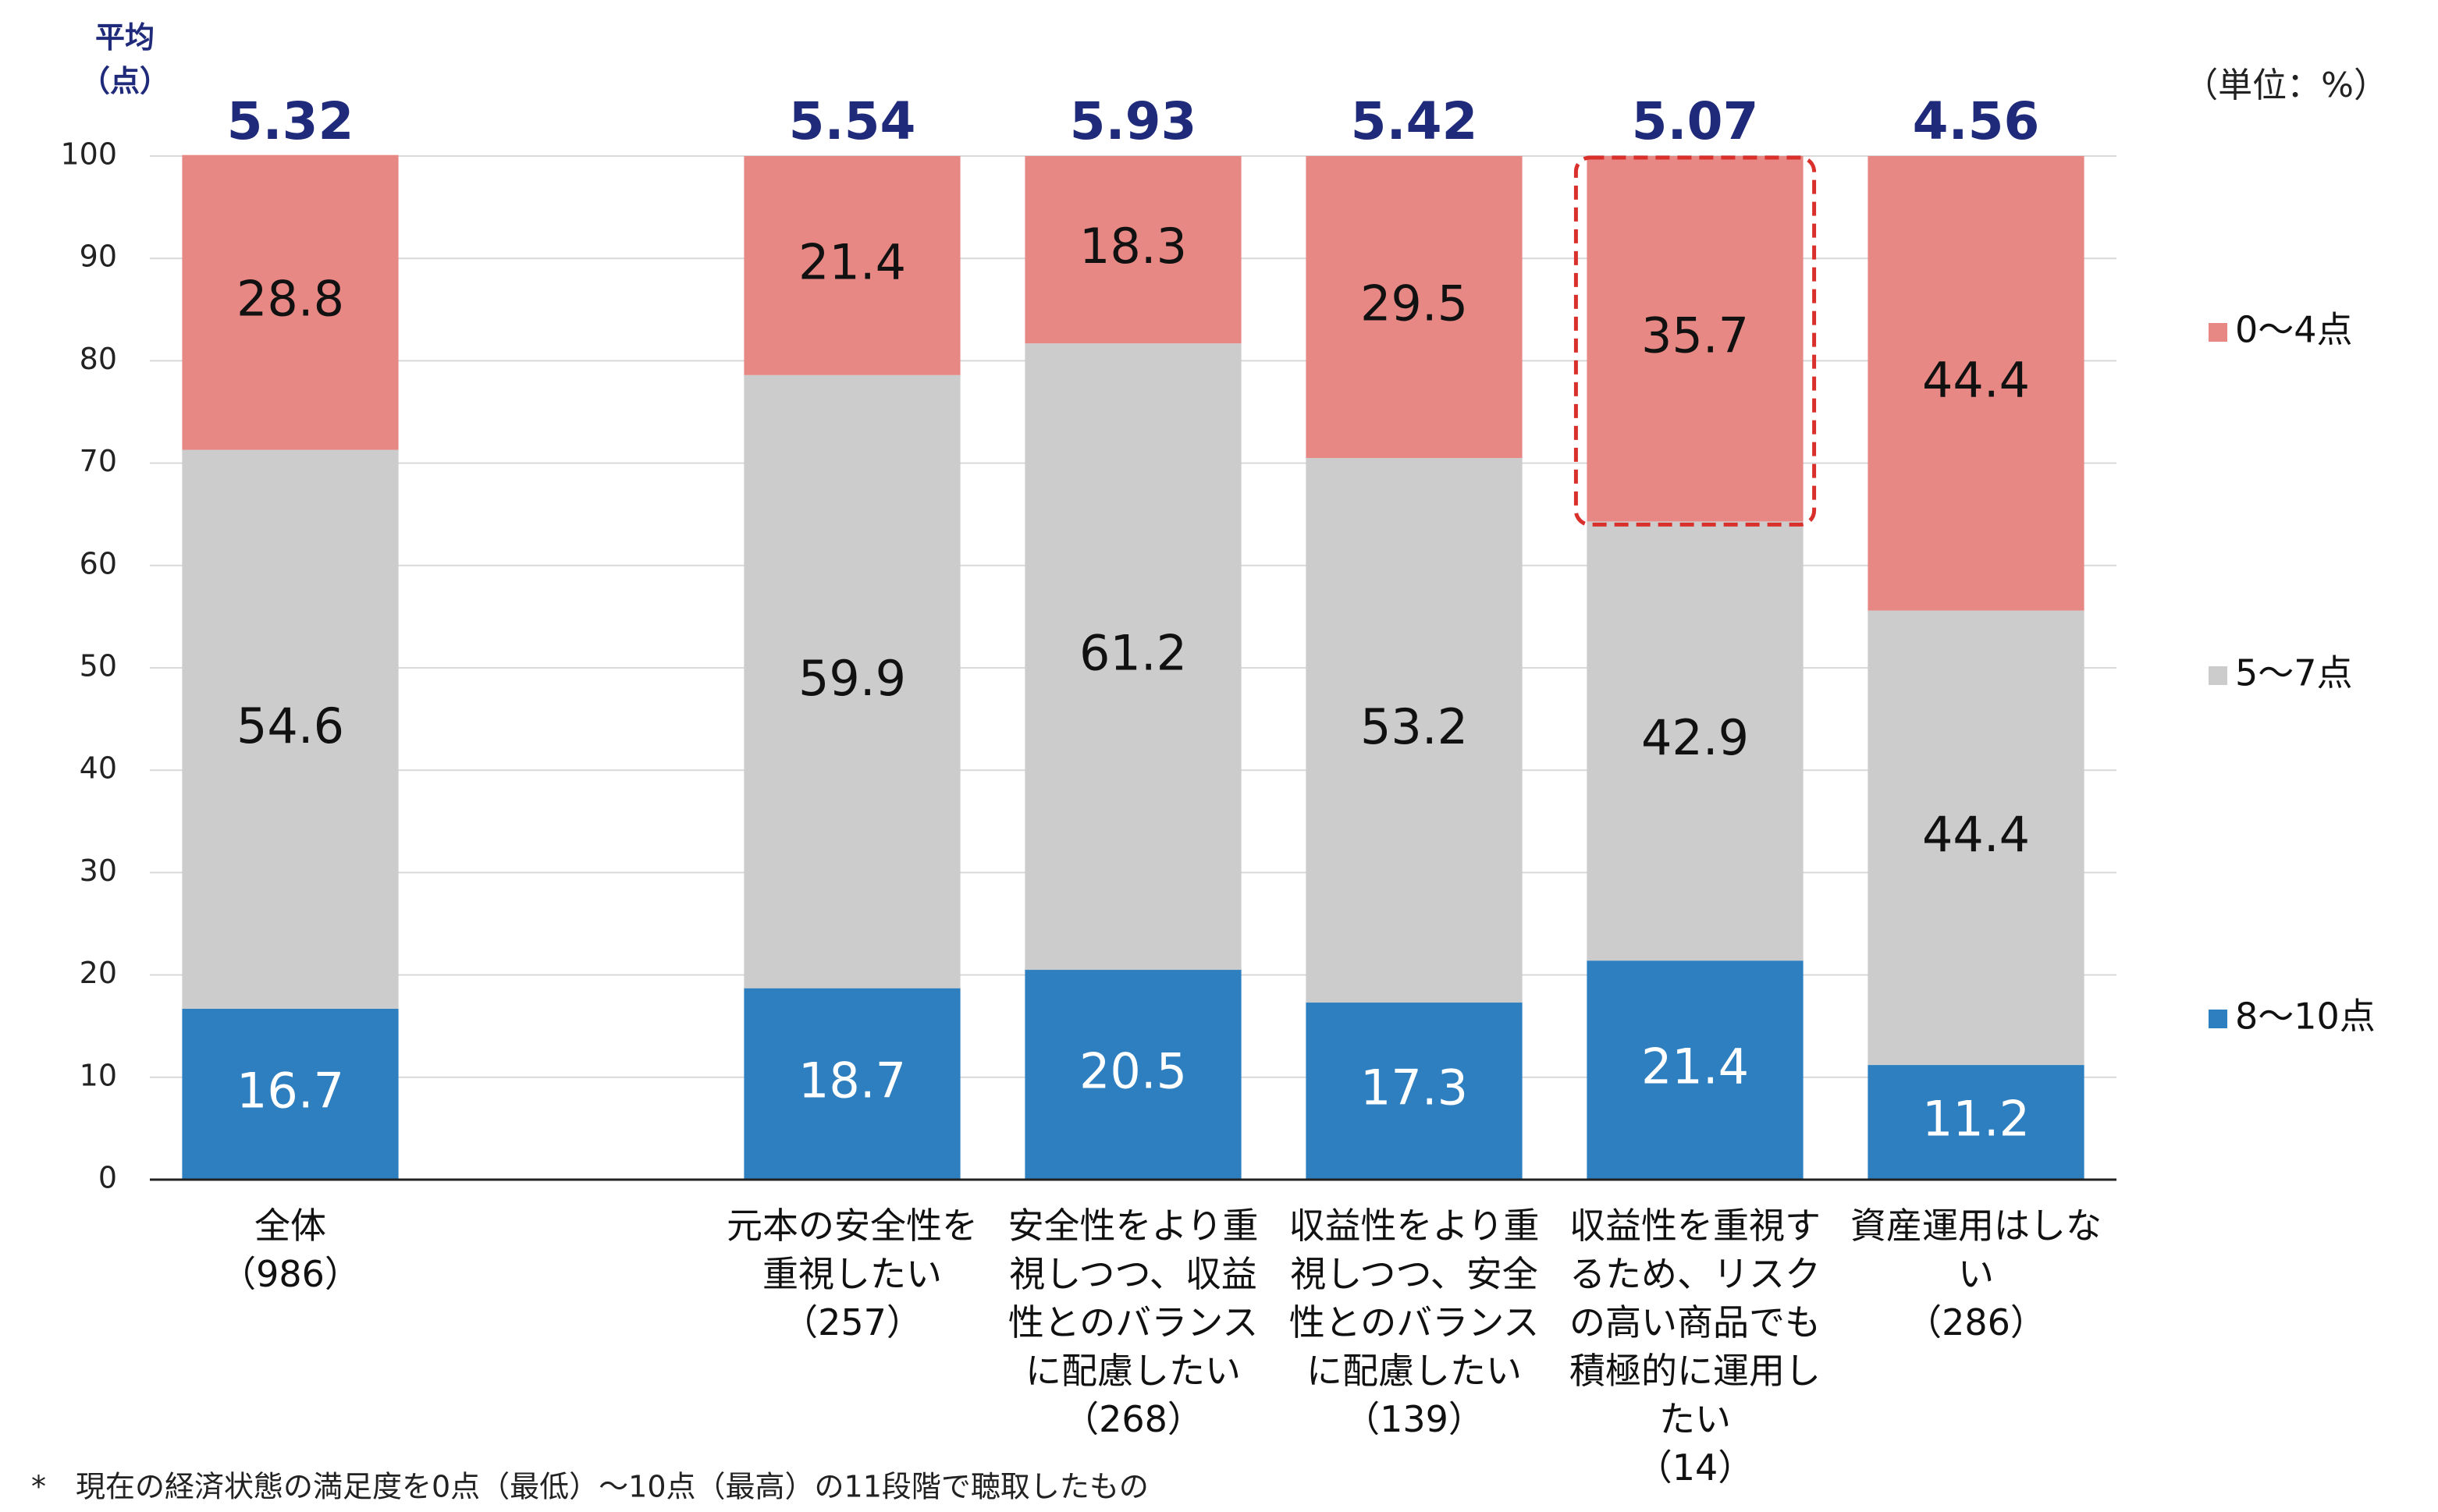  I want to click on y-tick-label: 40, so click(99, 769).